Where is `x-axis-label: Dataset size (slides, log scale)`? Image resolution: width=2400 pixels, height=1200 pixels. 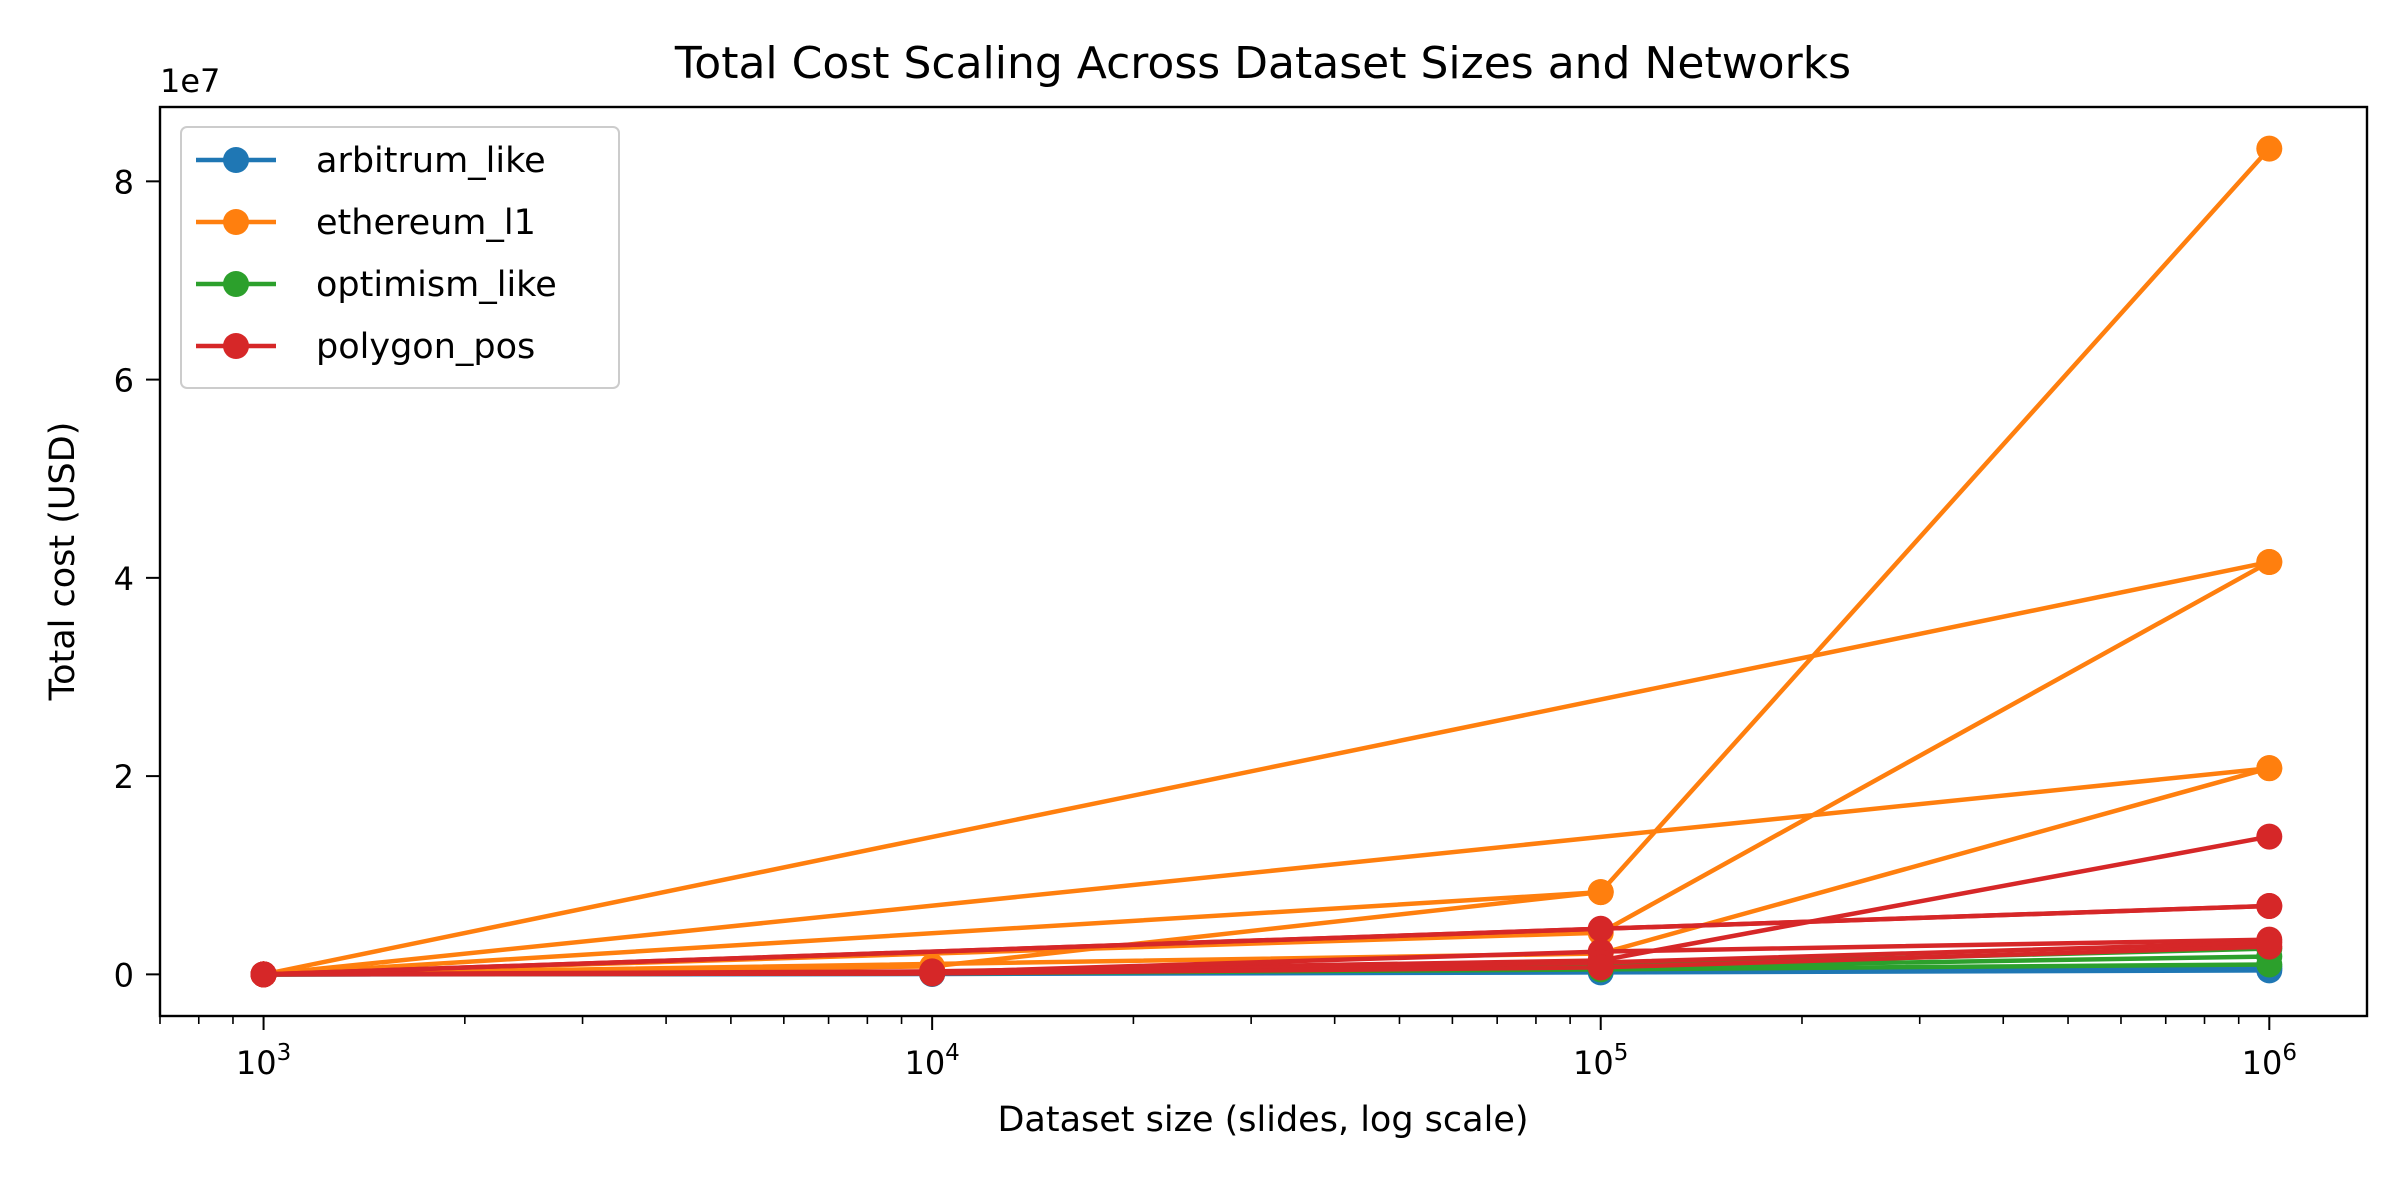 x-axis-label: Dataset size (slides, log scale) is located at coordinates (1262, 1120).